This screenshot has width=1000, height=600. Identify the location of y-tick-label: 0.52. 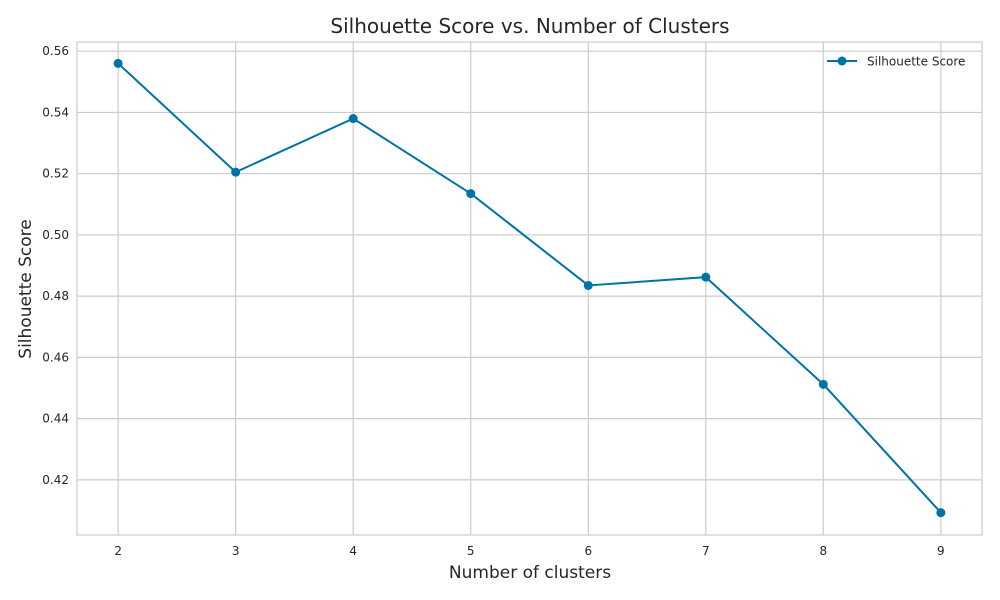
(55, 174).